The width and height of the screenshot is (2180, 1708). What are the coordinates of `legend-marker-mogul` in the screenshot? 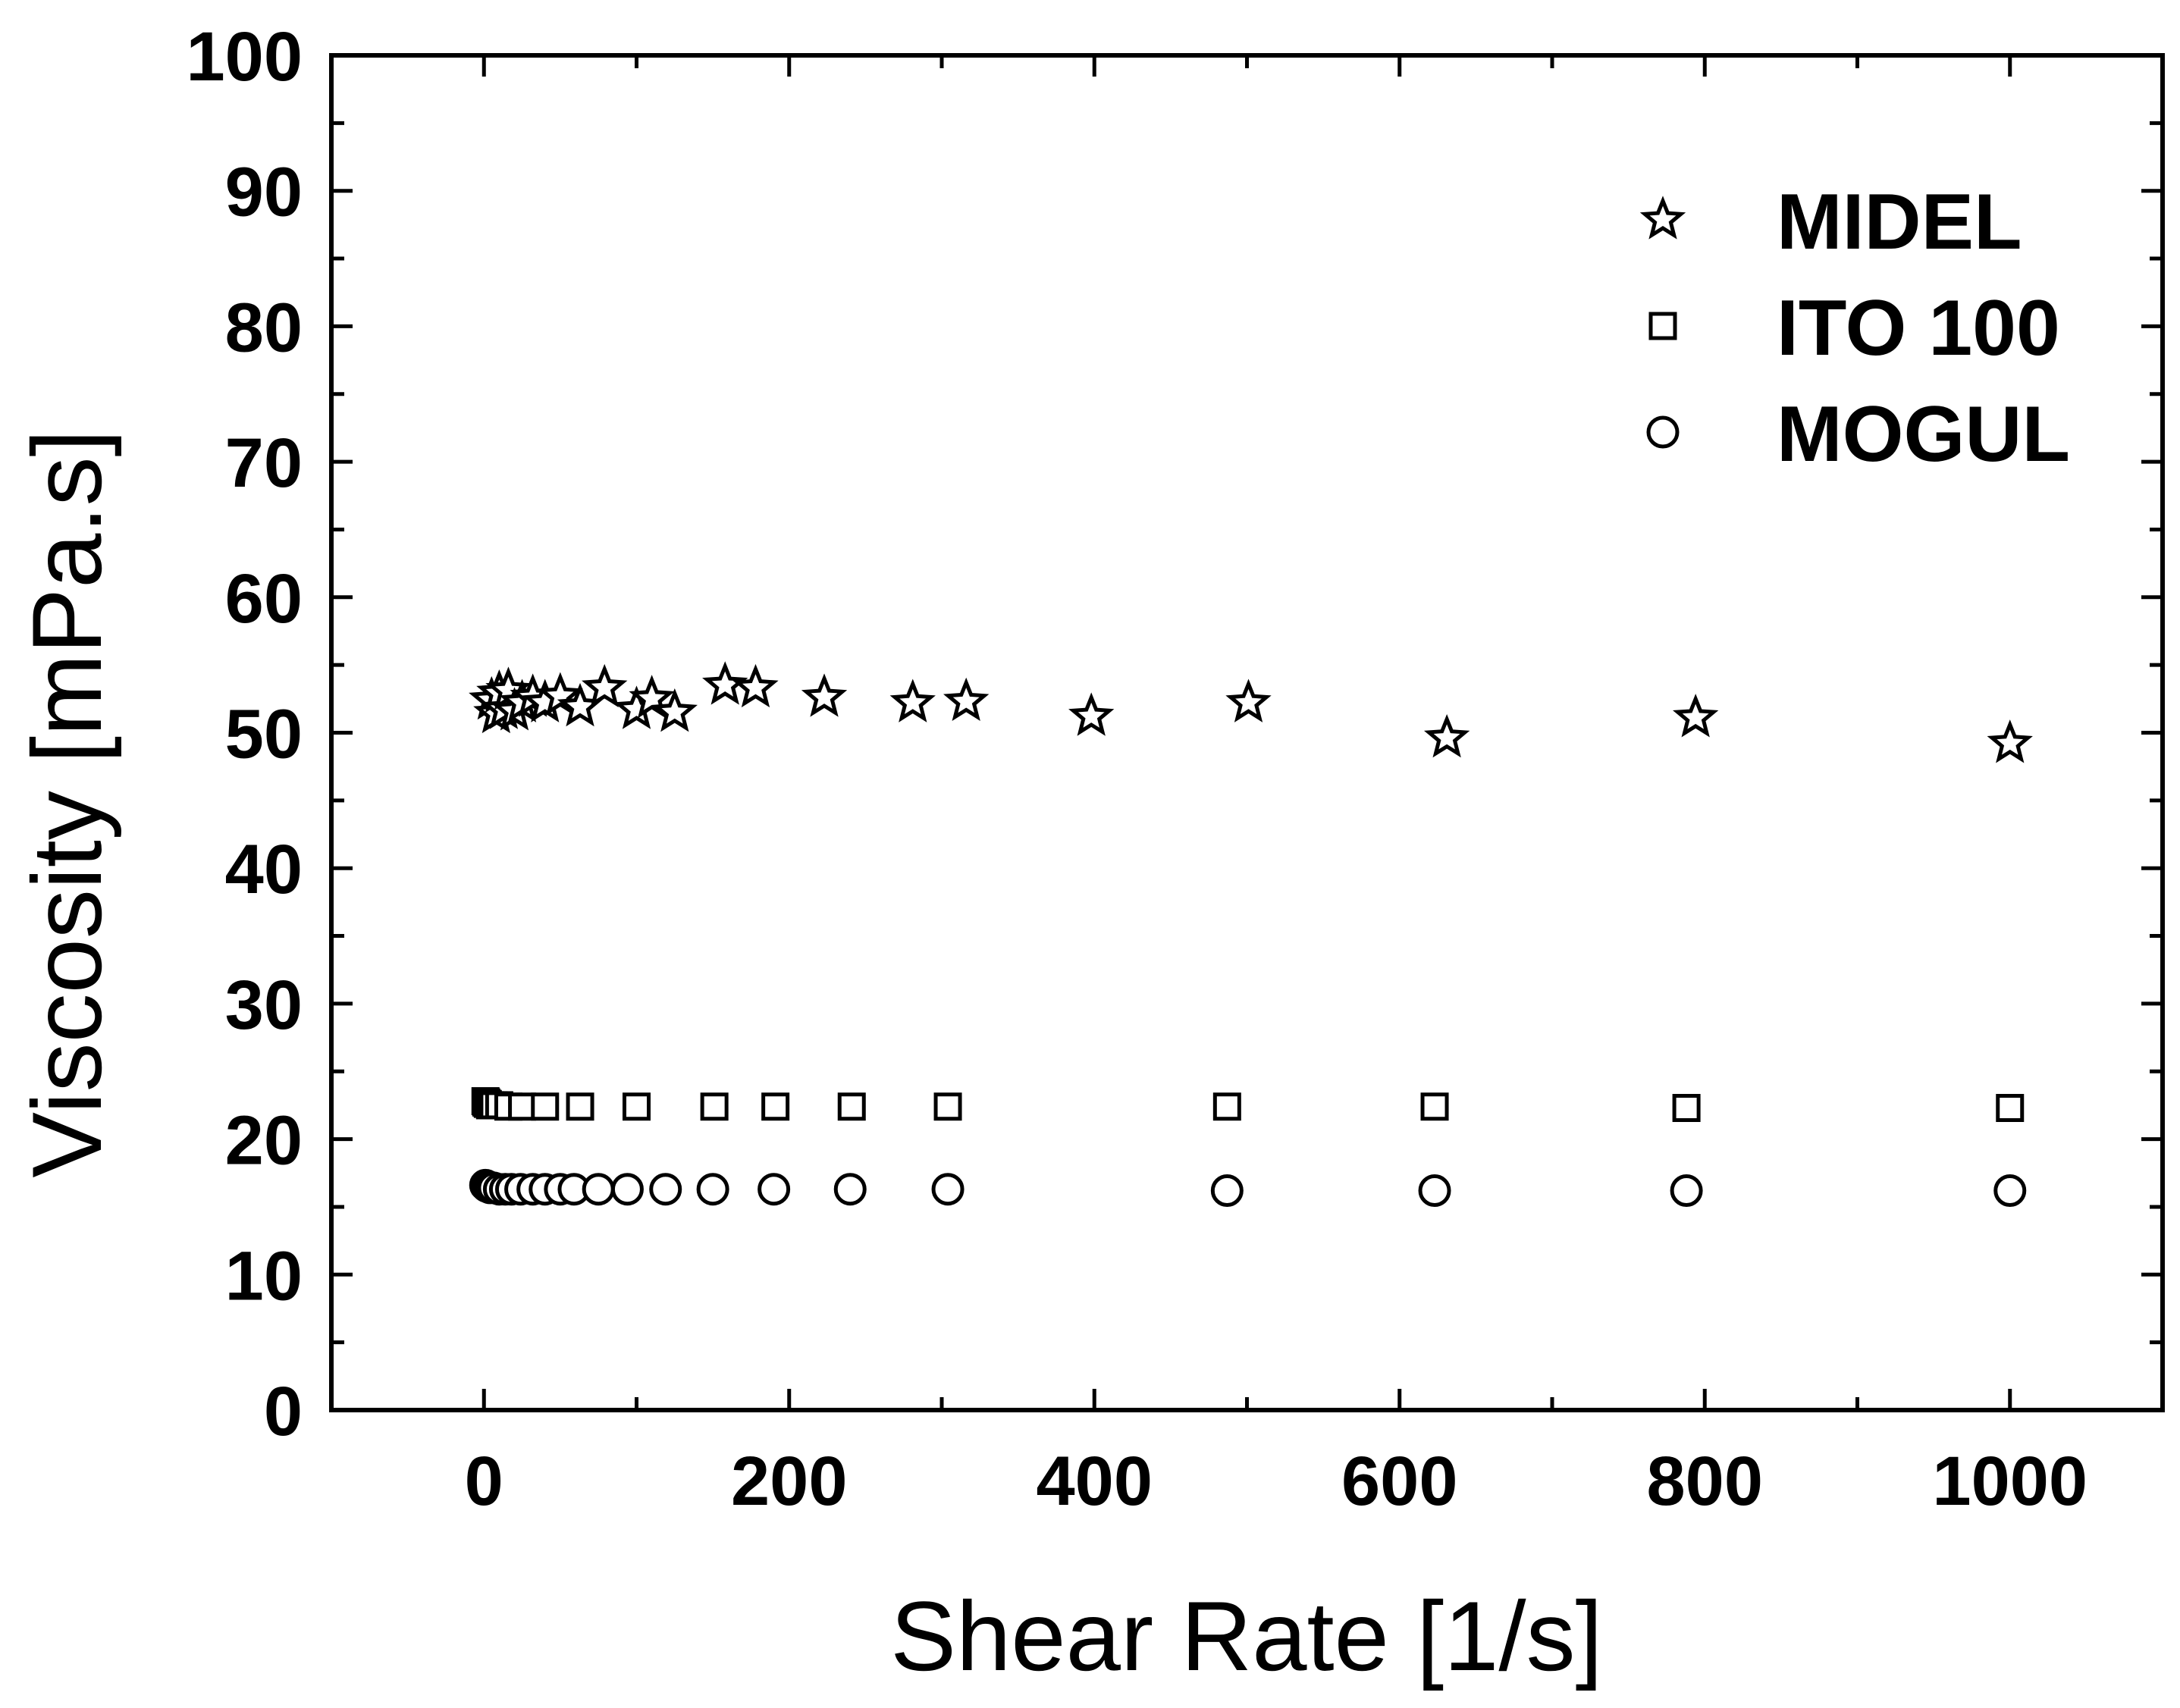 It's located at (1663, 432).